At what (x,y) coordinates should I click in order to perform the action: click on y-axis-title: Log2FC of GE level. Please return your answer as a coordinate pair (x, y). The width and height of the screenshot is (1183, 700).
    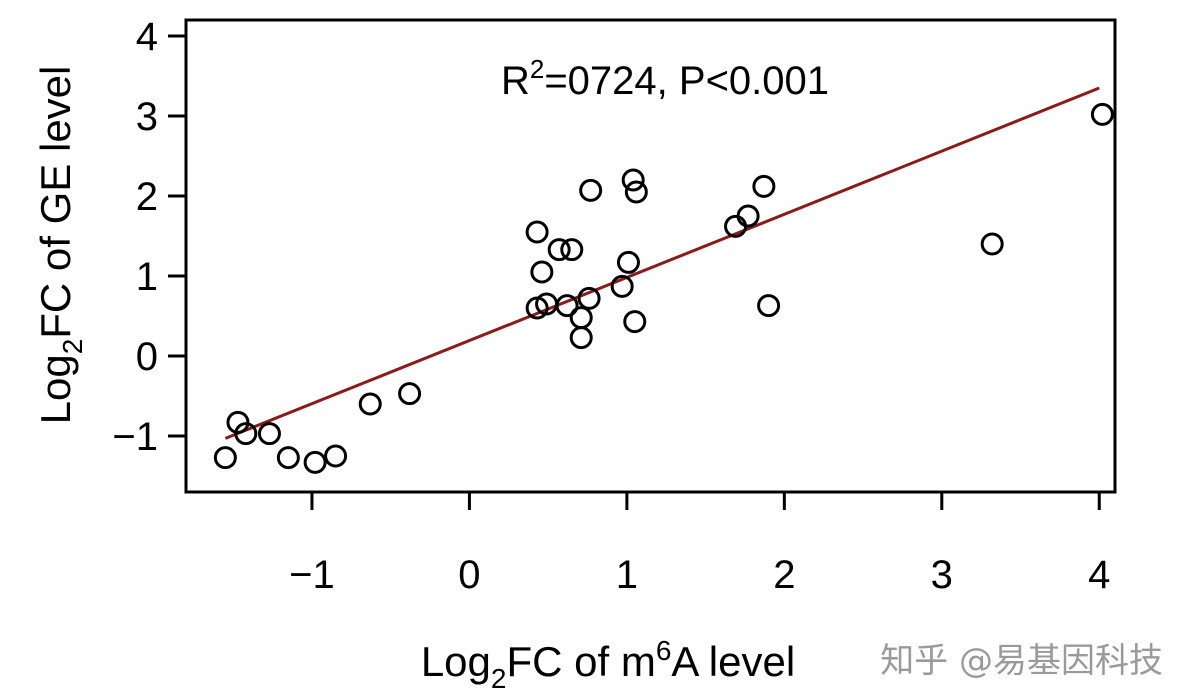
    Looking at the image, I should click on (60, 245).